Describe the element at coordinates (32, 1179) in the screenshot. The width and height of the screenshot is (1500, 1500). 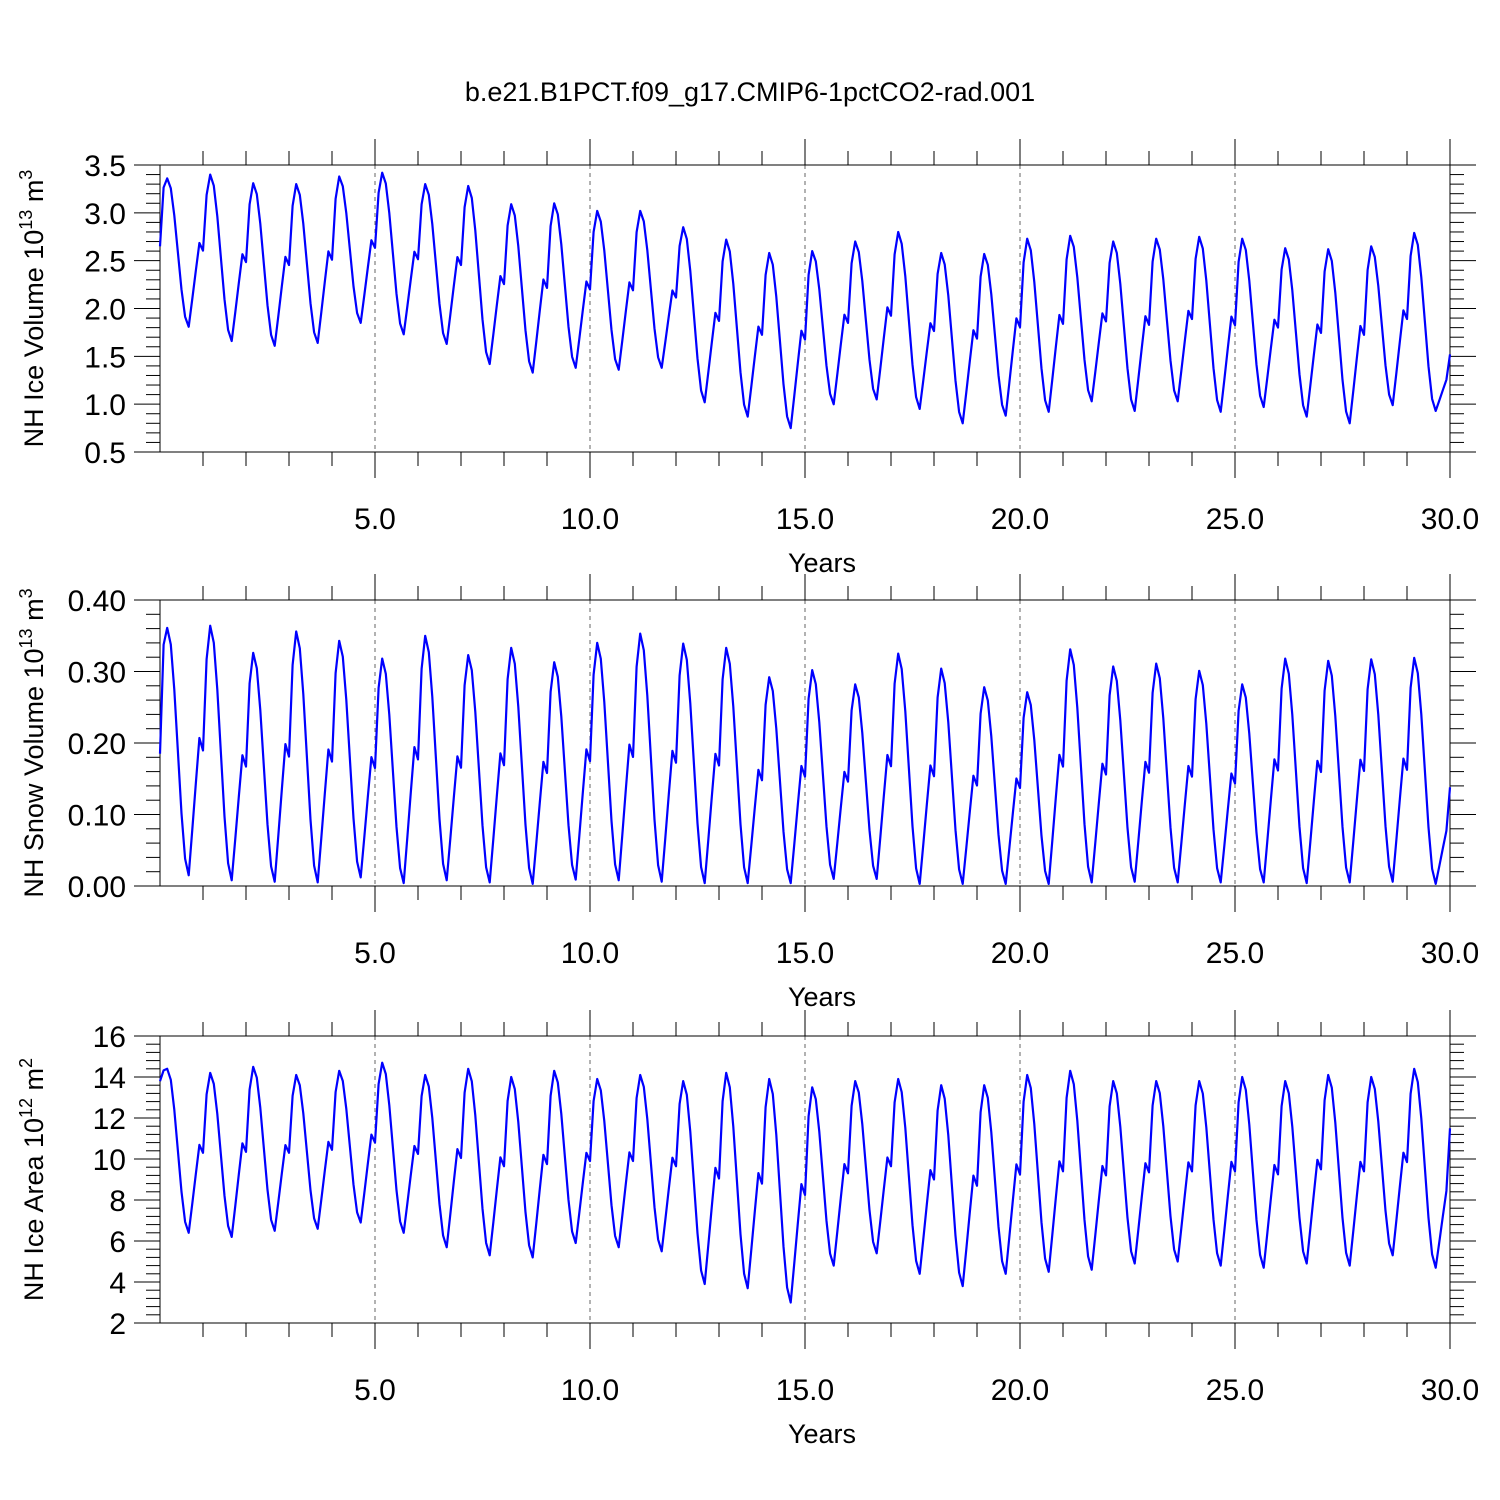
I see `ice-area-yaxis-title: NH Ice Area 1012 m2` at that location.